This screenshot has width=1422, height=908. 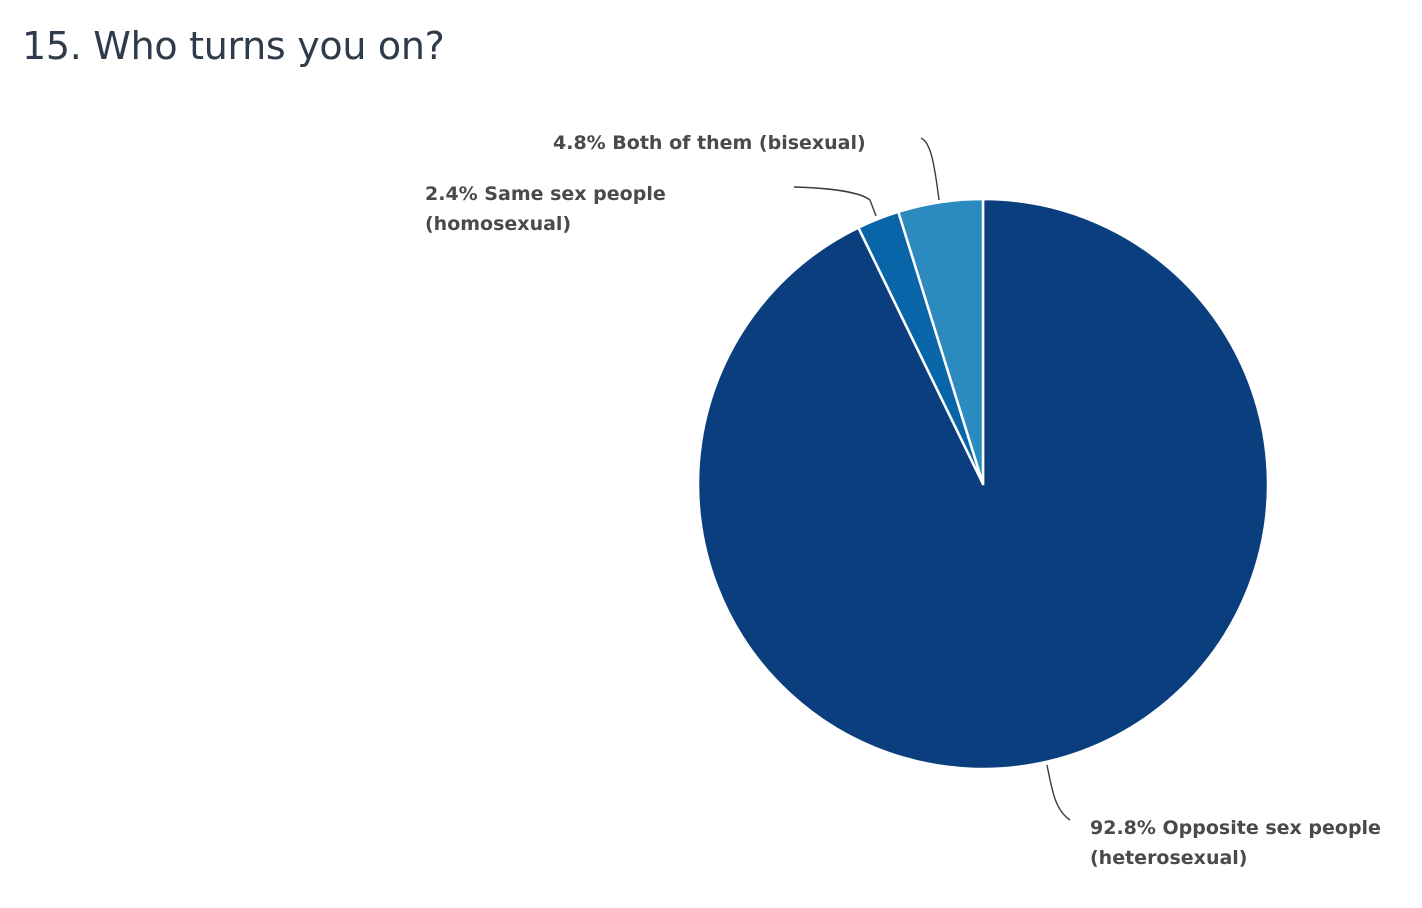 I want to click on slice-label-both: 4.8% Both of them (bisexual), so click(x=709, y=143).